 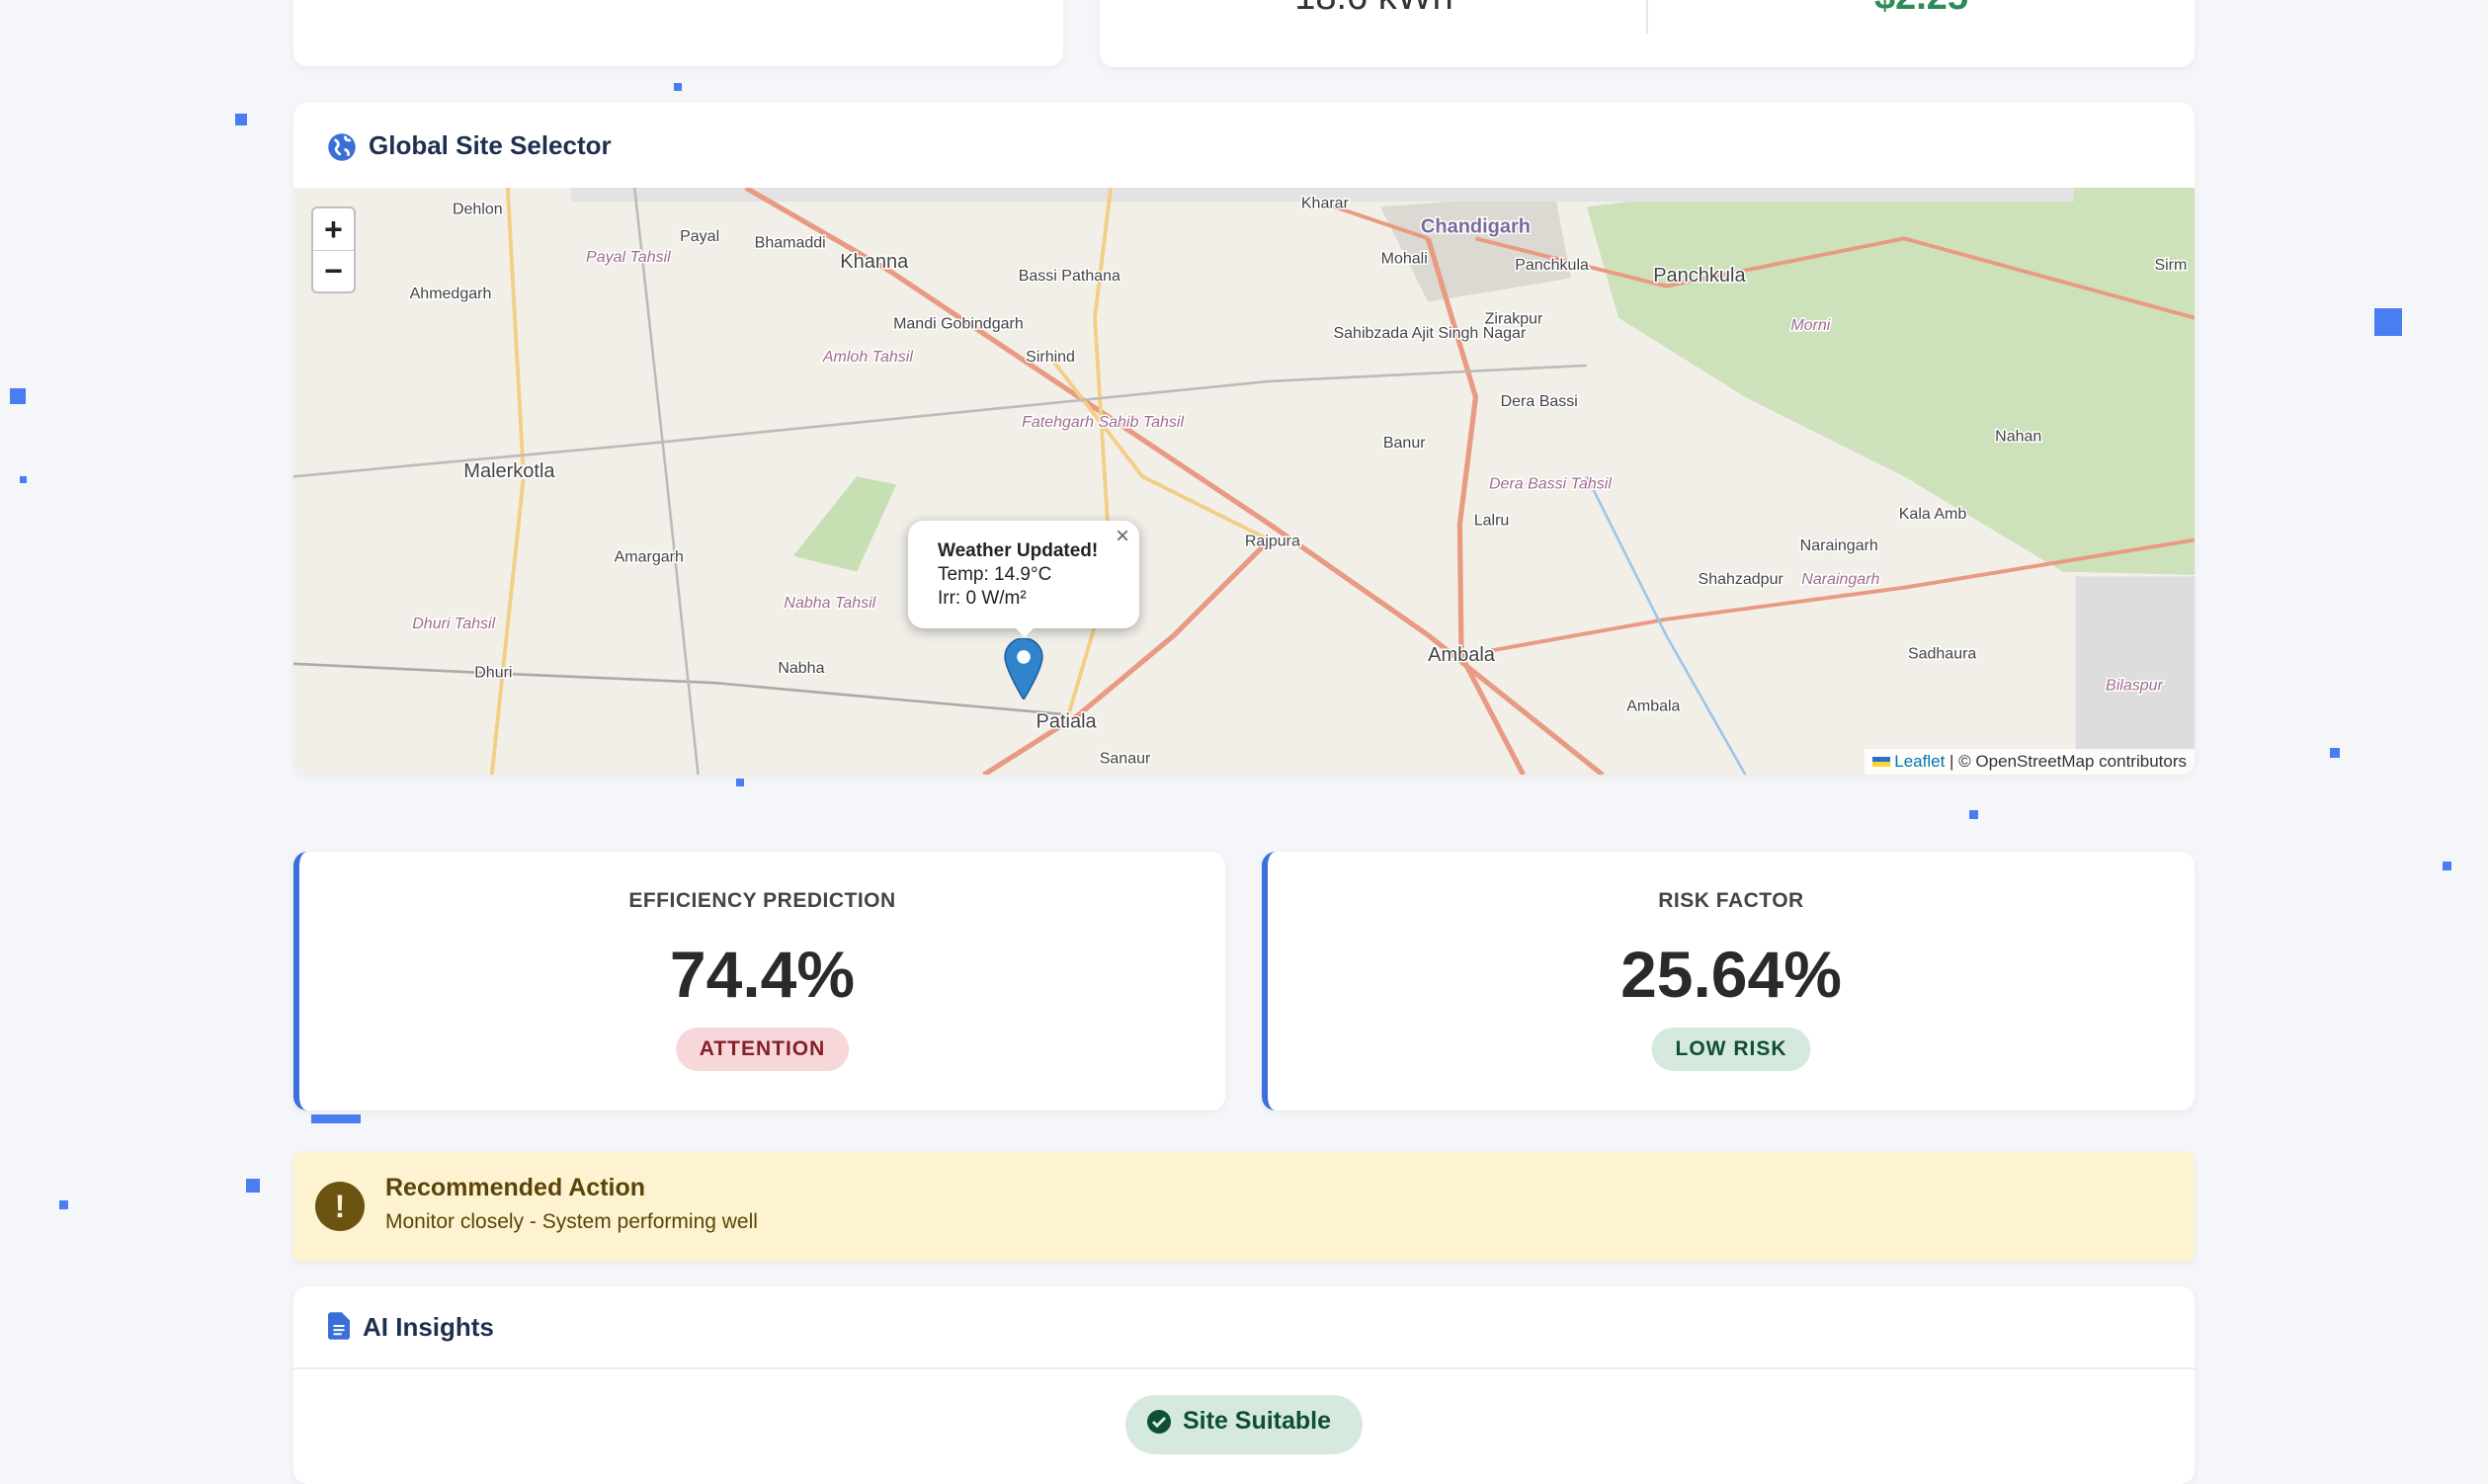 I want to click on place-label: Ahmedgarh, so click(x=451, y=294).